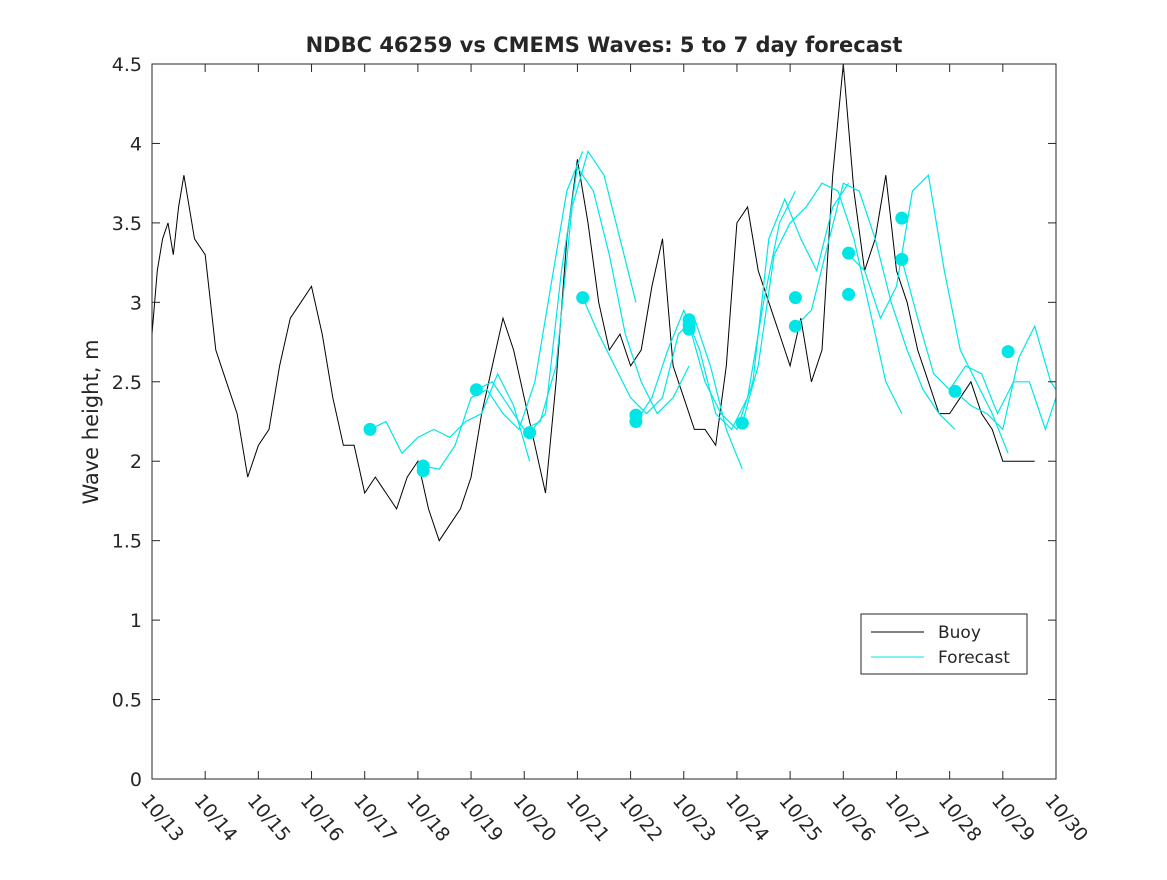 Image resolution: width=1167 pixels, height=880 pixels. I want to click on legend-forecast-label: Forecast, so click(974, 658).